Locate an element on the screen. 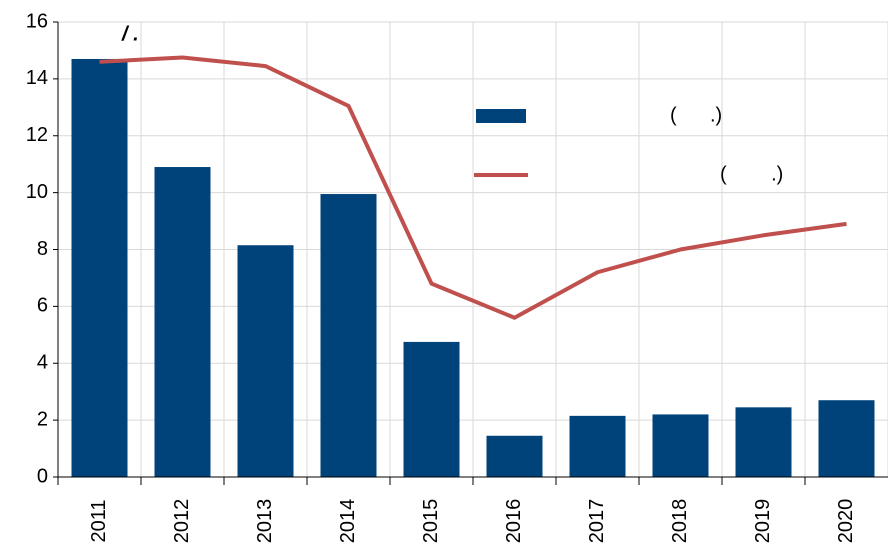 This screenshot has width=888, height=553. x-tick-label: 2014 is located at coordinates (348, 521).